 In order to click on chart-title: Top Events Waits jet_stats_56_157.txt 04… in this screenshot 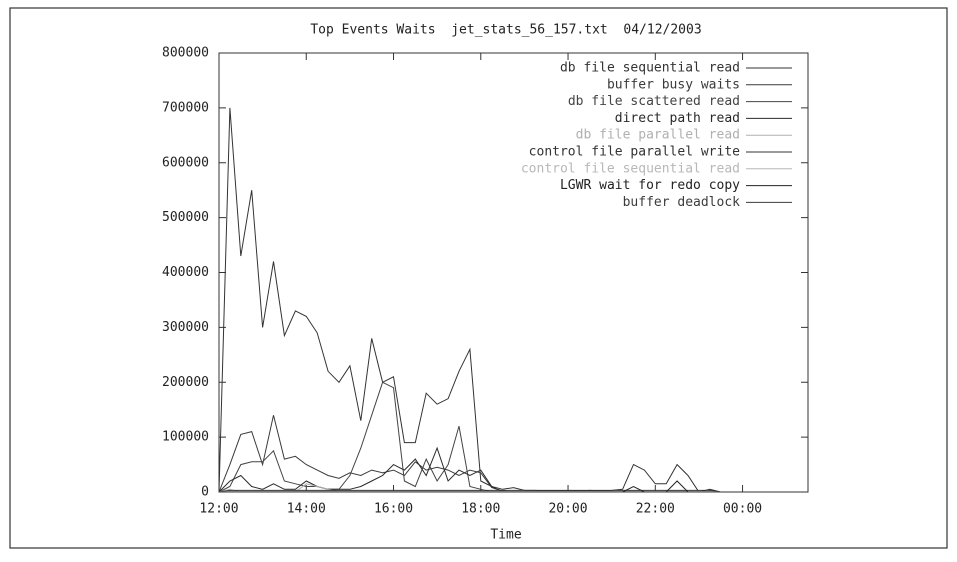, I will do `click(505, 30)`.